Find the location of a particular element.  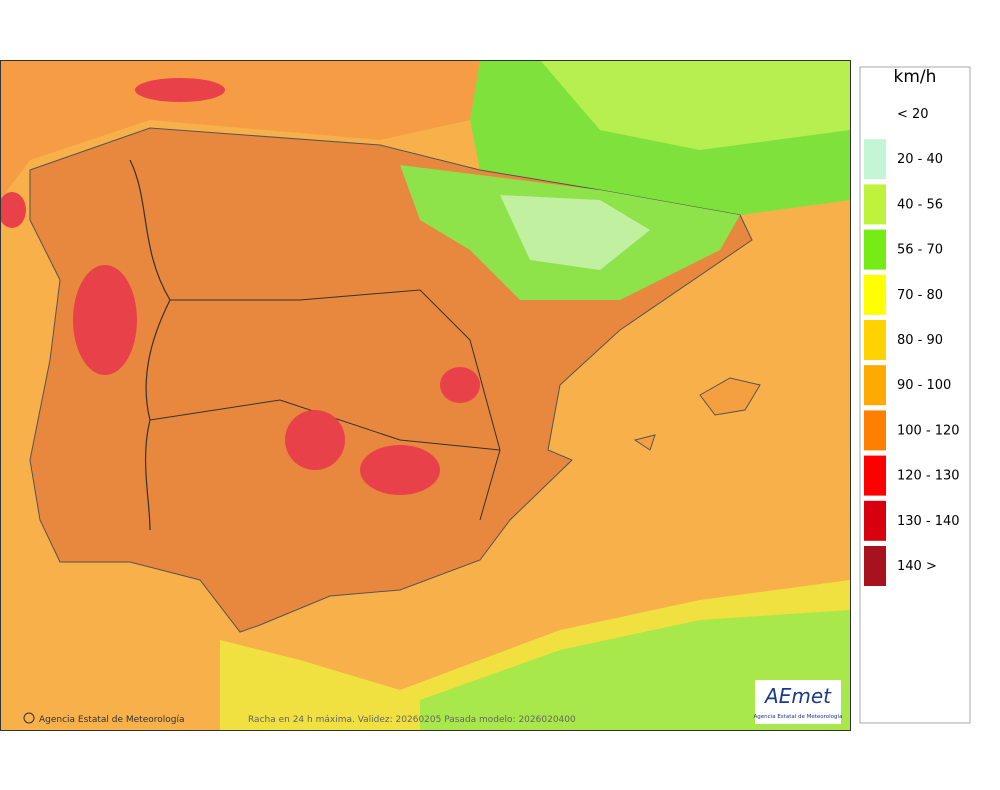

region-borders is located at coordinates (325, 405).